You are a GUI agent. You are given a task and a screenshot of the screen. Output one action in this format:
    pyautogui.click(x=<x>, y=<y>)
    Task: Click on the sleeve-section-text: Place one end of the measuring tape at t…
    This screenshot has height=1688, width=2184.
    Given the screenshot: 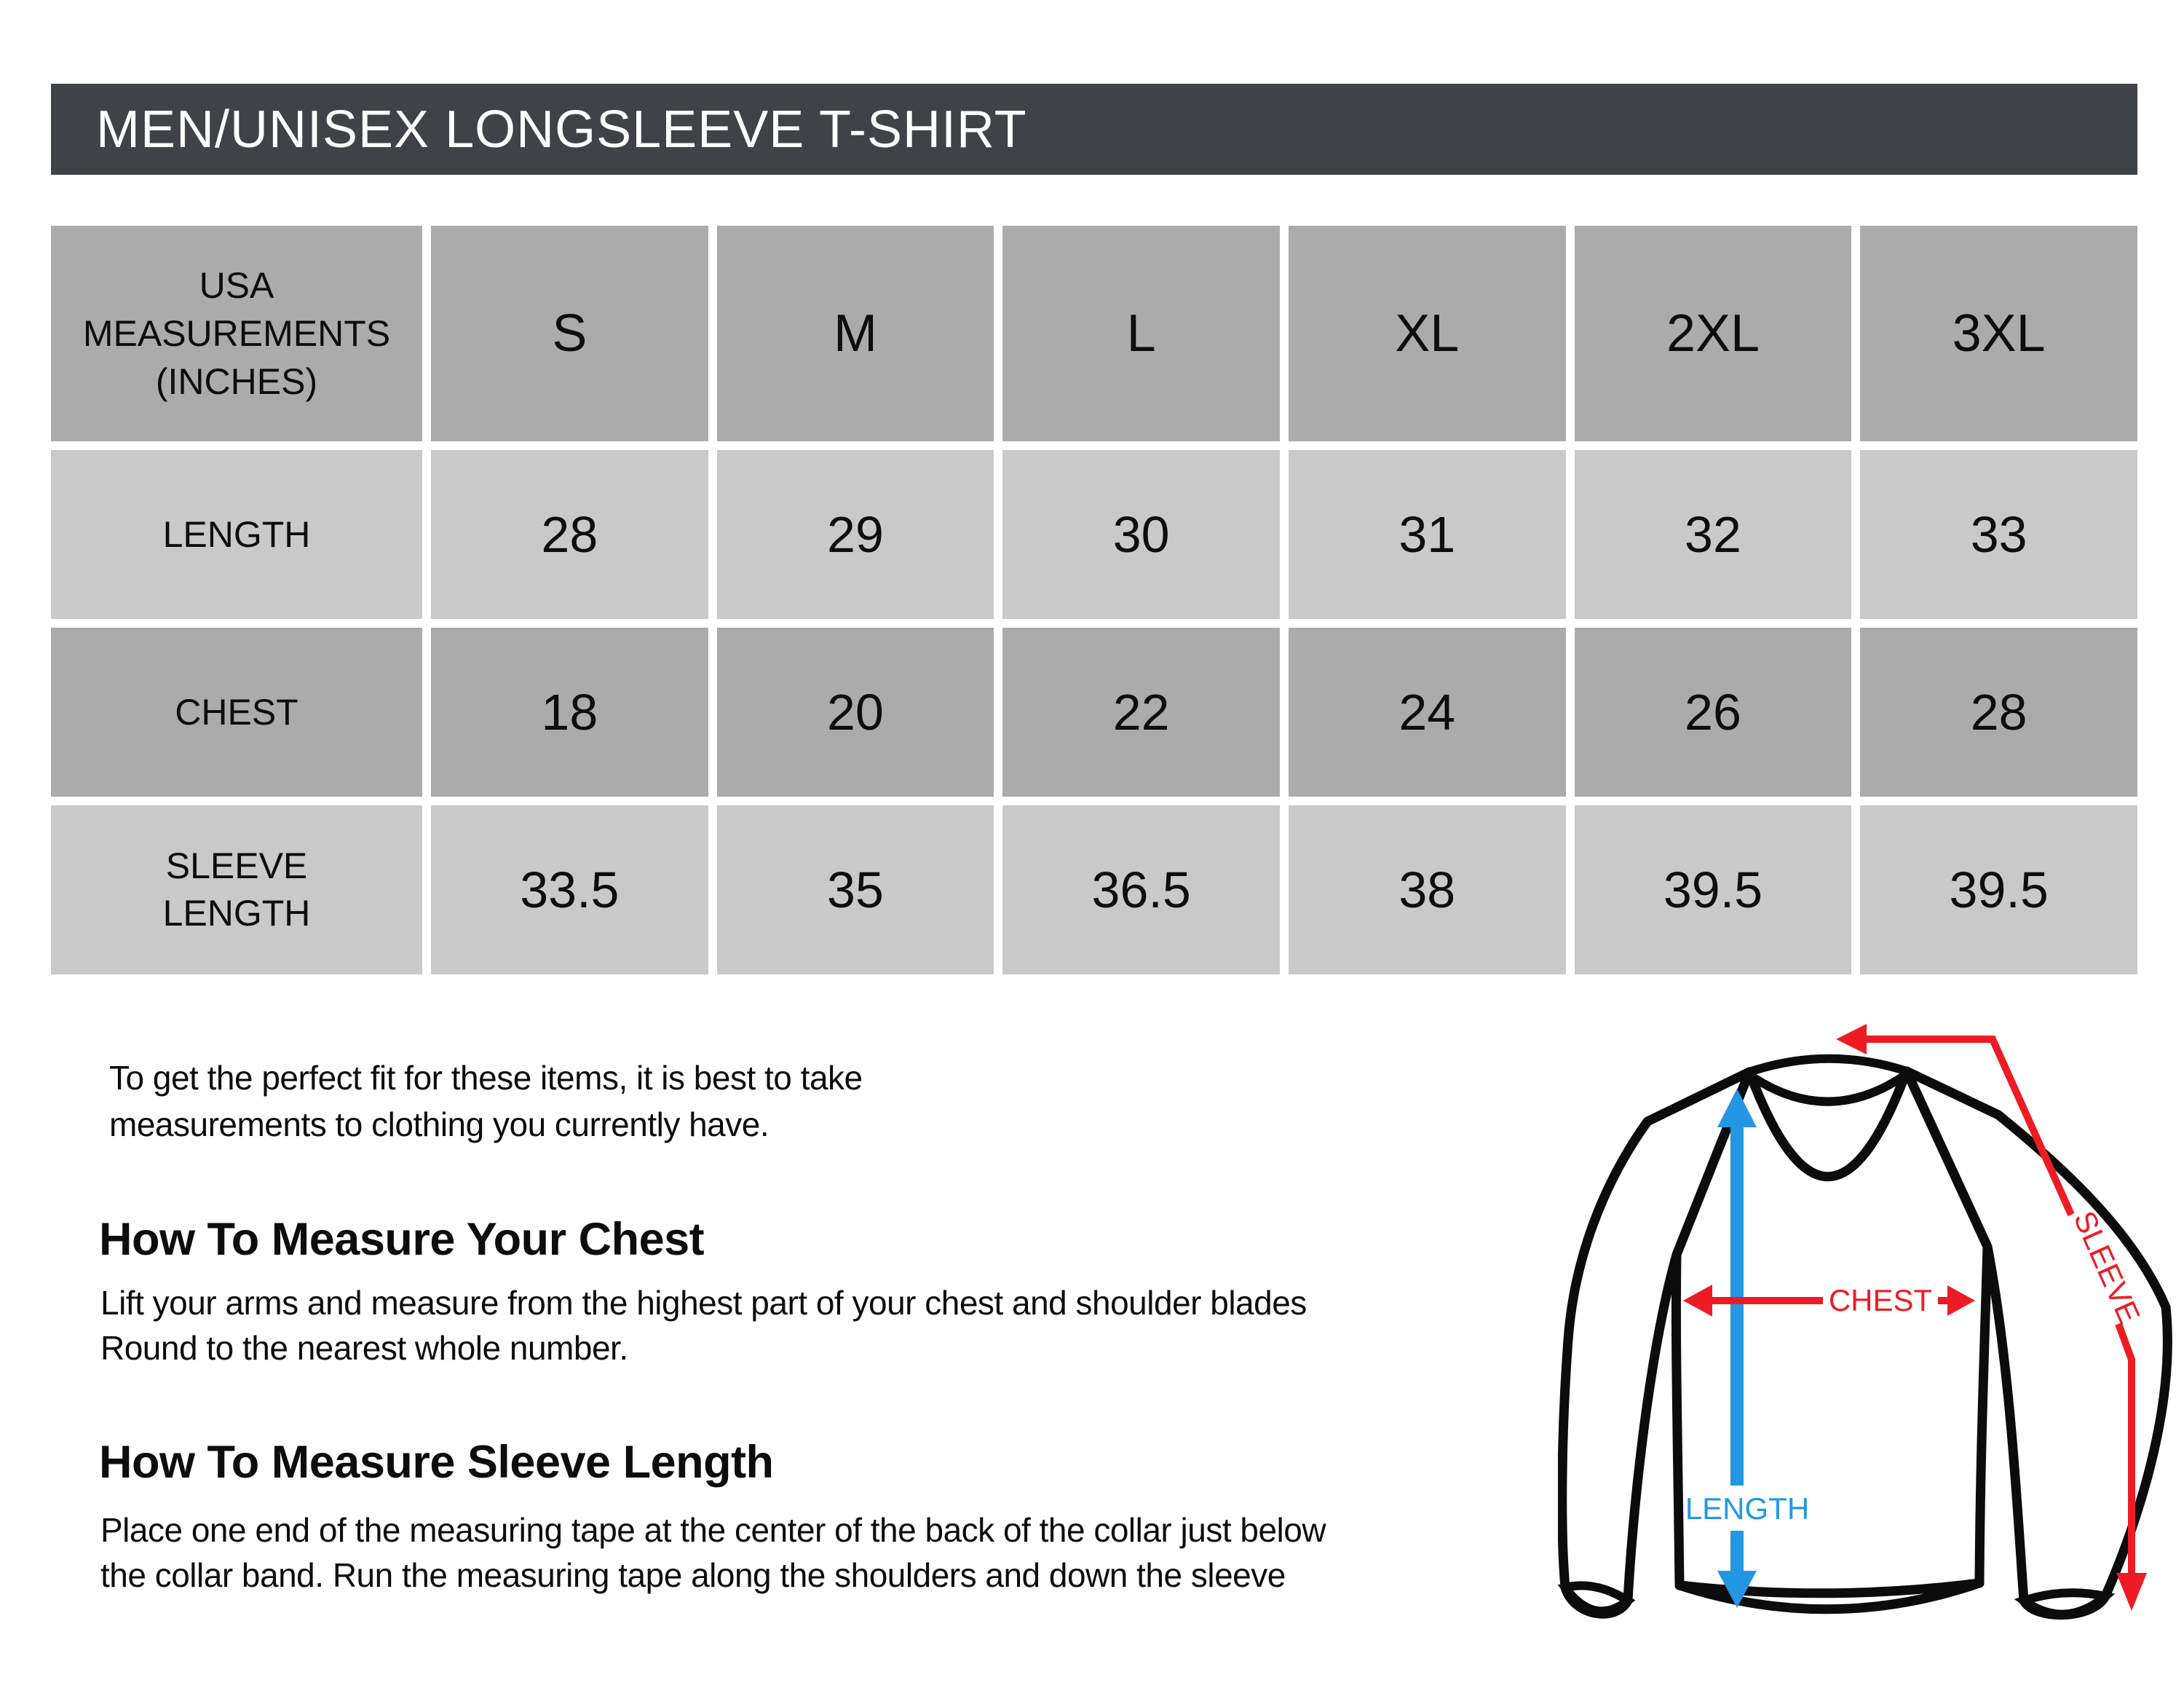 What is the action you would take?
    pyautogui.click(x=713, y=1552)
    